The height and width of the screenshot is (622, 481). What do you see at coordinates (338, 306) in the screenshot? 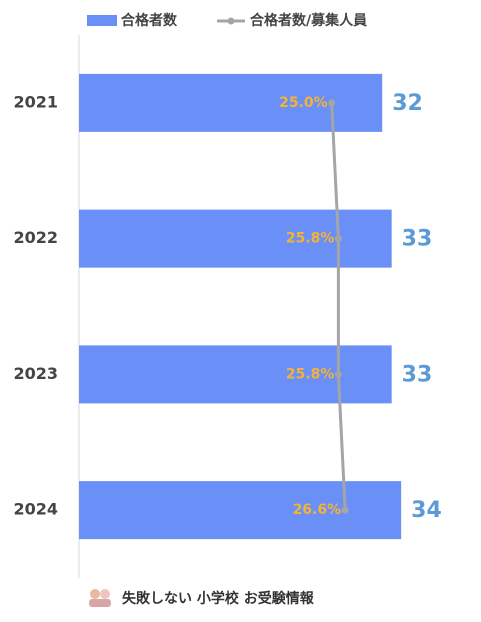
I see `line` at bounding box center [338, 306].